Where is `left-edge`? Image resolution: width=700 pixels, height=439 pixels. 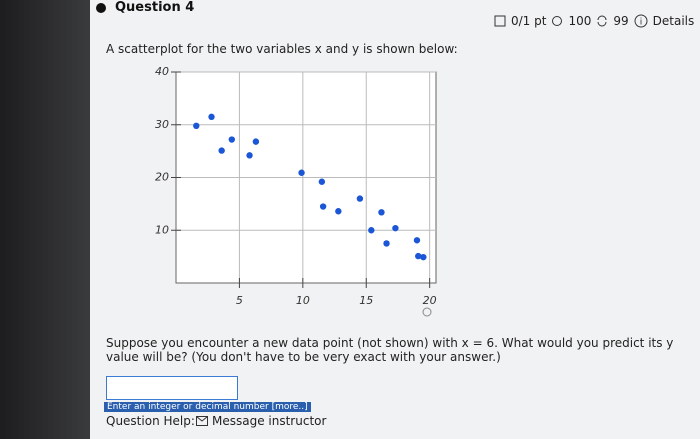 left-edge is located at coordinates (45, 219).